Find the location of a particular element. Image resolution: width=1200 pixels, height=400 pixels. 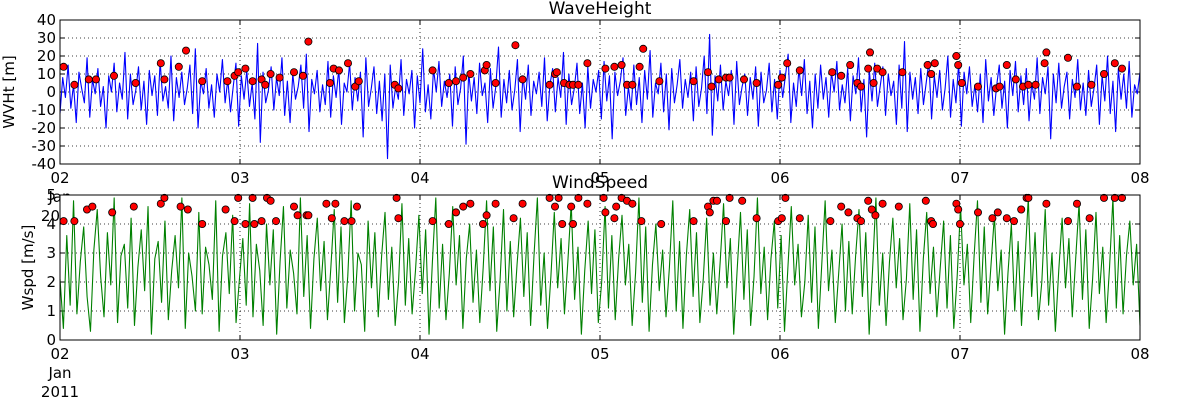

waveheight-xtick-label: 06 is located at coordinates (779, 178).